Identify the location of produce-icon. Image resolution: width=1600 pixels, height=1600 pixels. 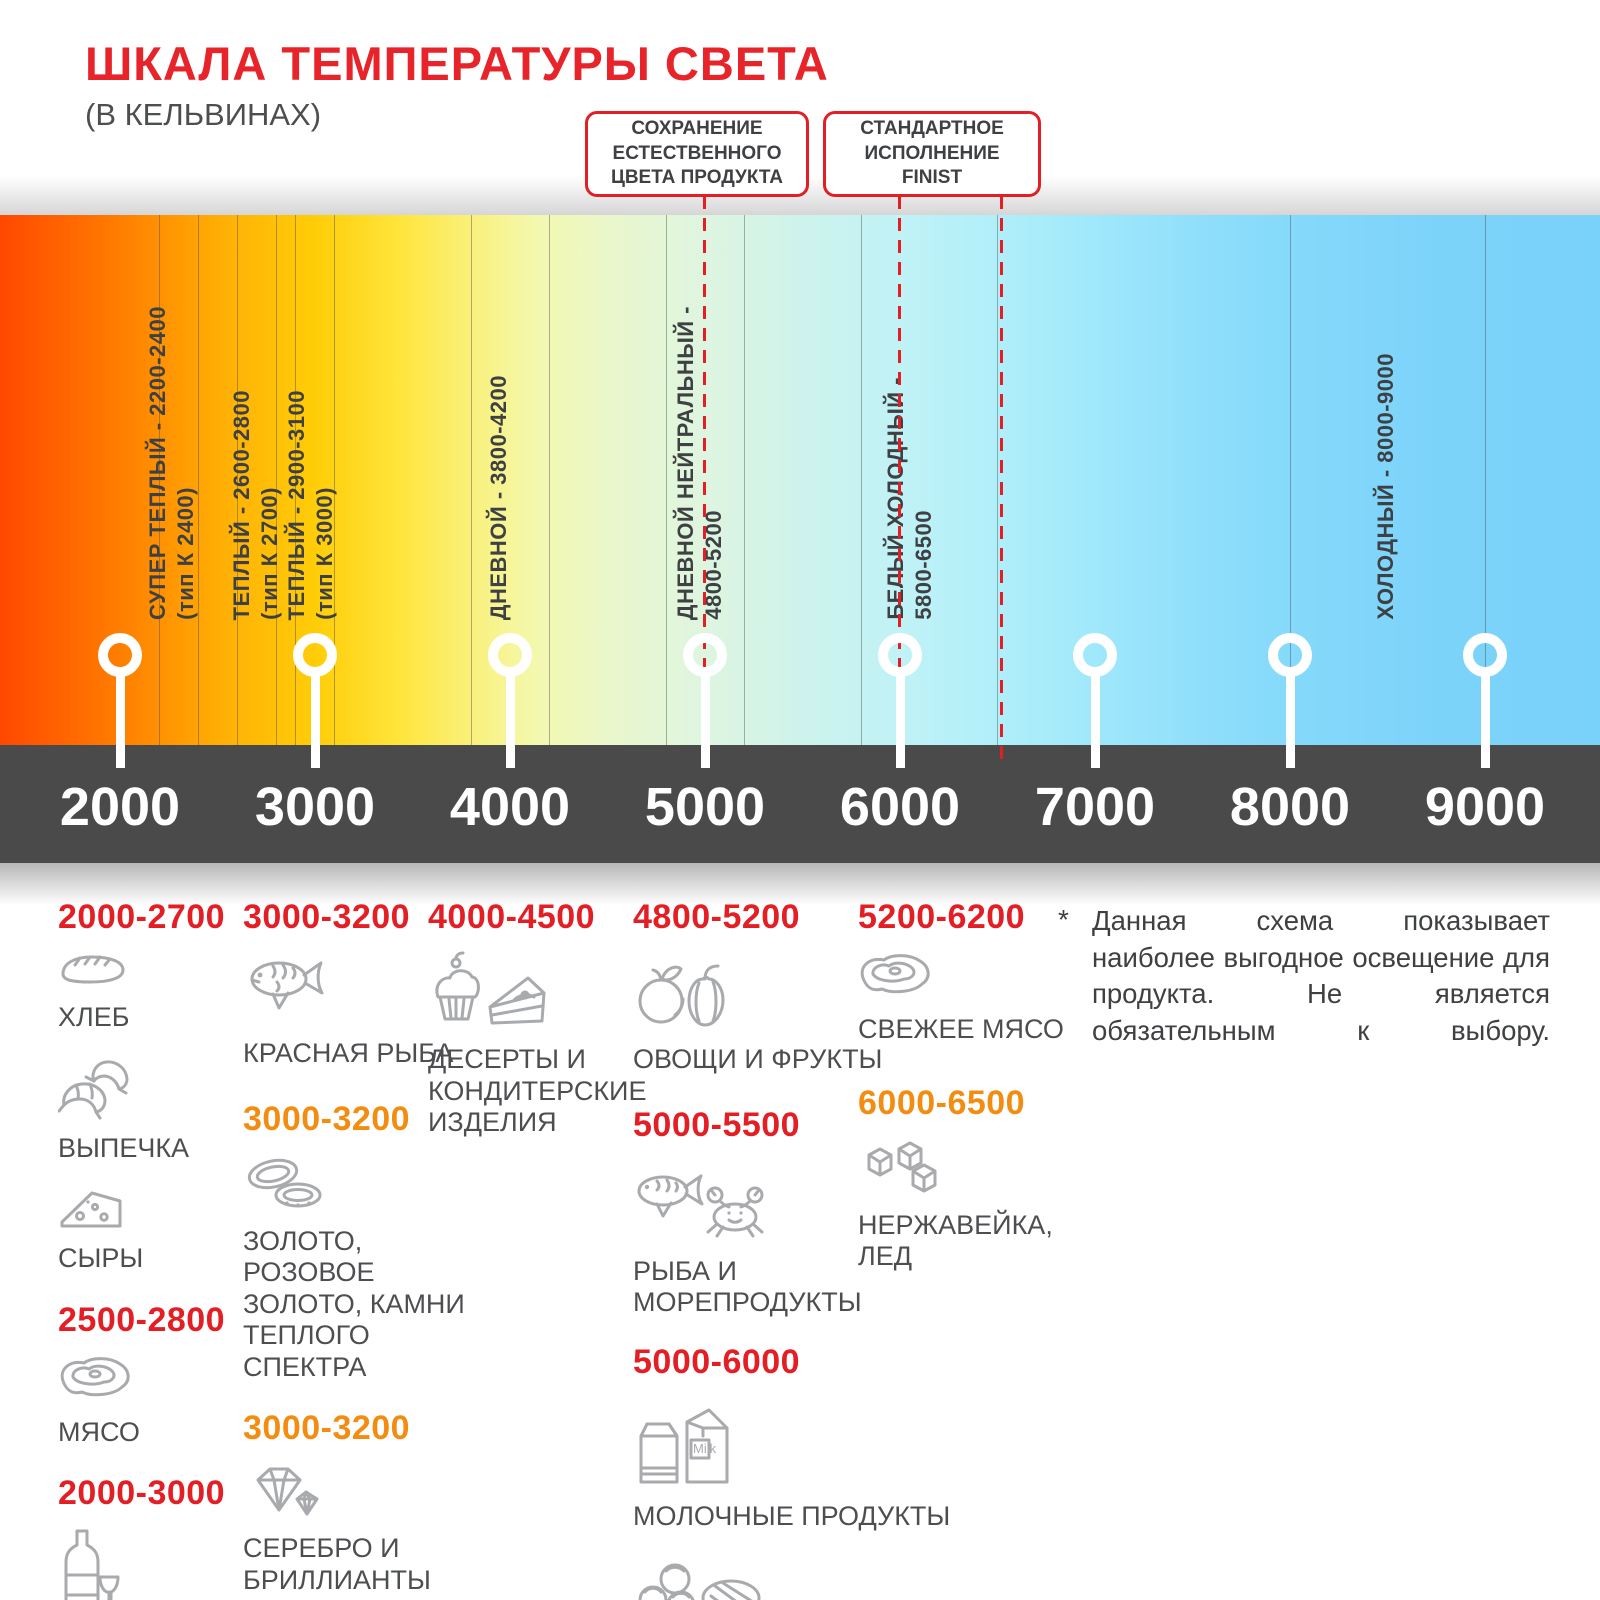
(798, 993).